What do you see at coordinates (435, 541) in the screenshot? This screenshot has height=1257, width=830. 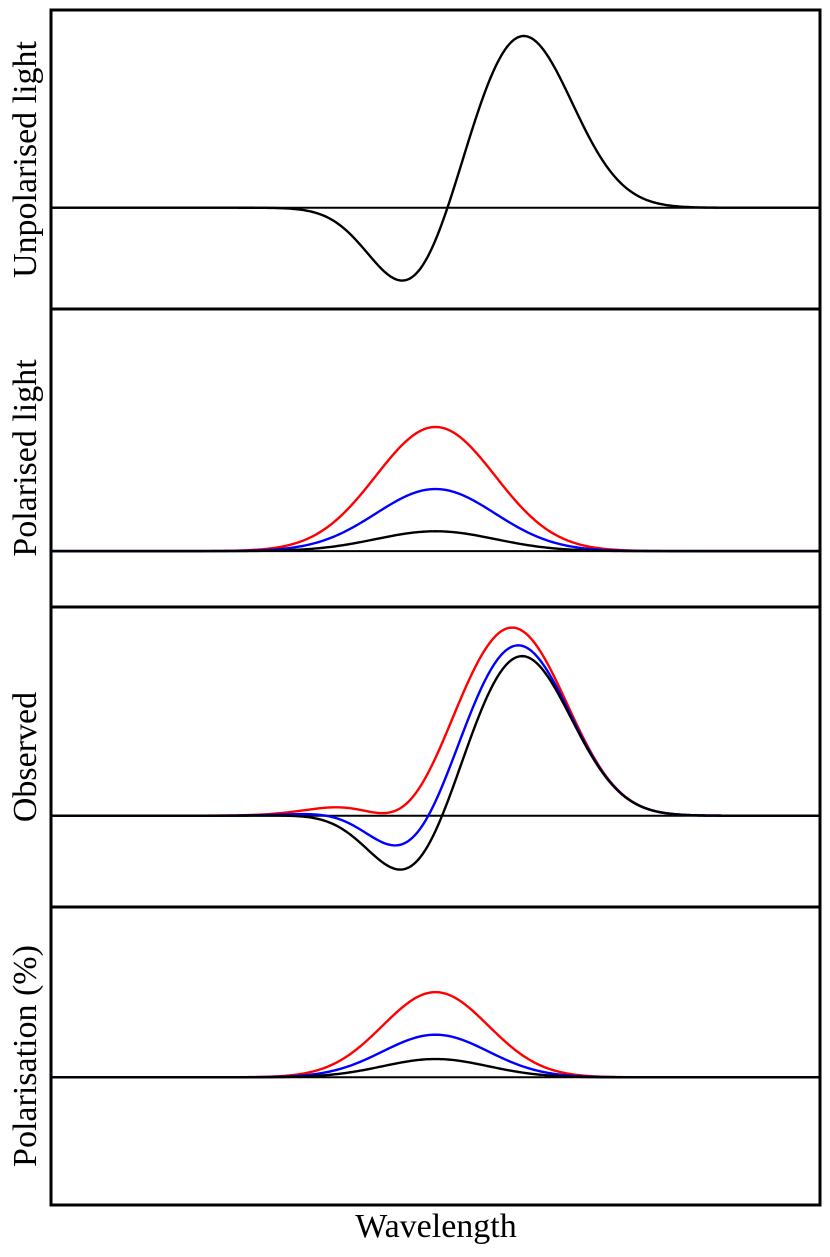 I see `series-polarised-low` at bounding box center [435, 541].